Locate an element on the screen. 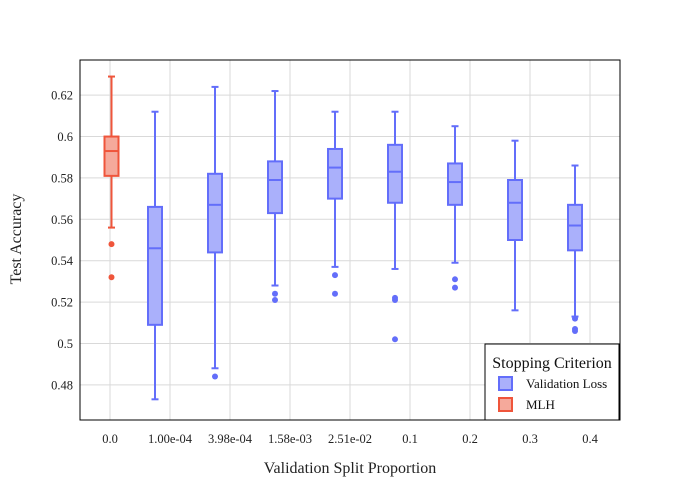 This screenshot has height=500, width=700. x-tick-label: 0.1 is located at coordinates (410, 439).